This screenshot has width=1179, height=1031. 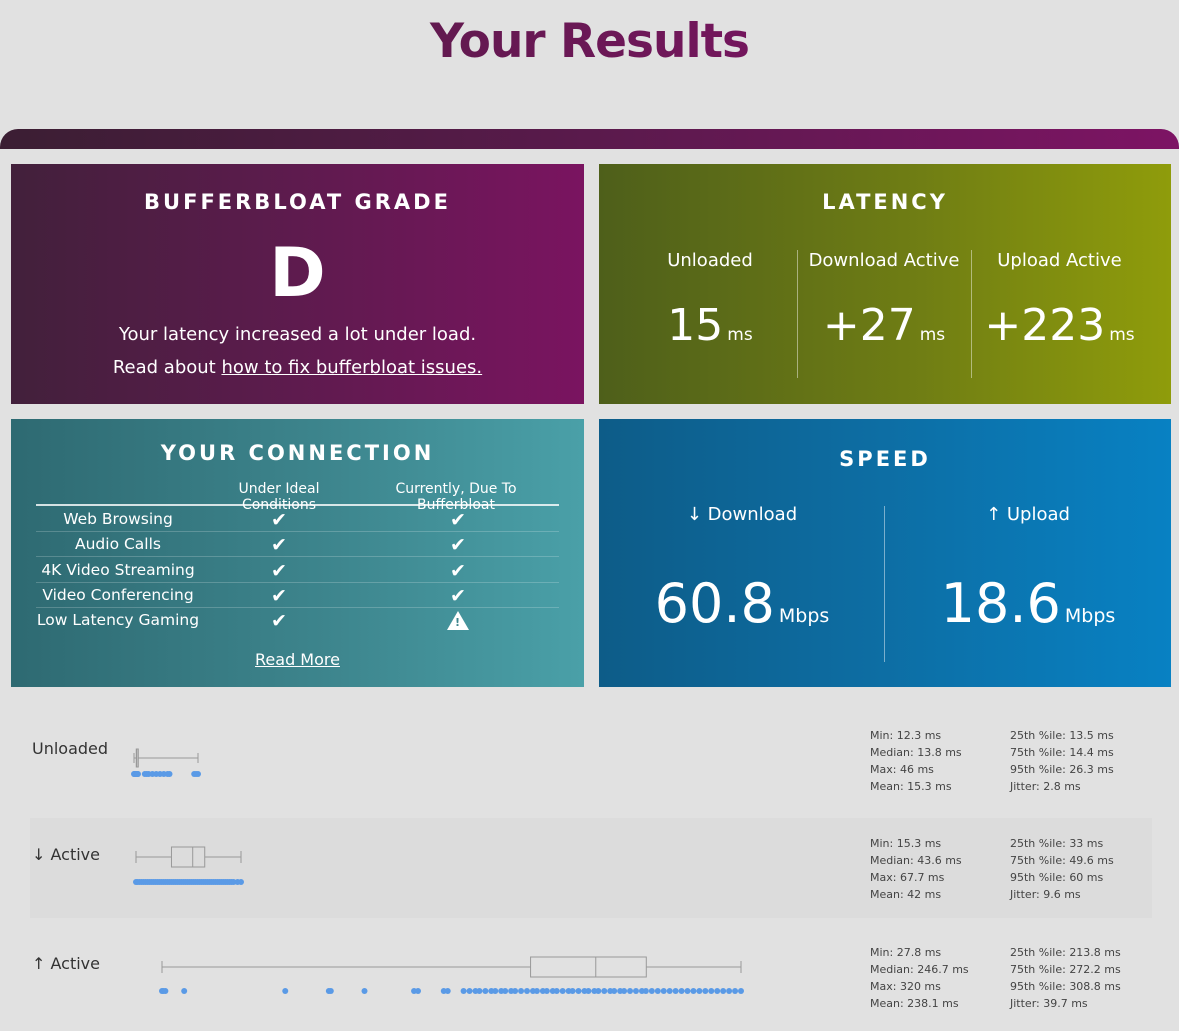 What do you see at coordinates (906, 735) in the screenshot?
I see `stat-item: Min: 12.3 ms` at bounding box center [906, 735].